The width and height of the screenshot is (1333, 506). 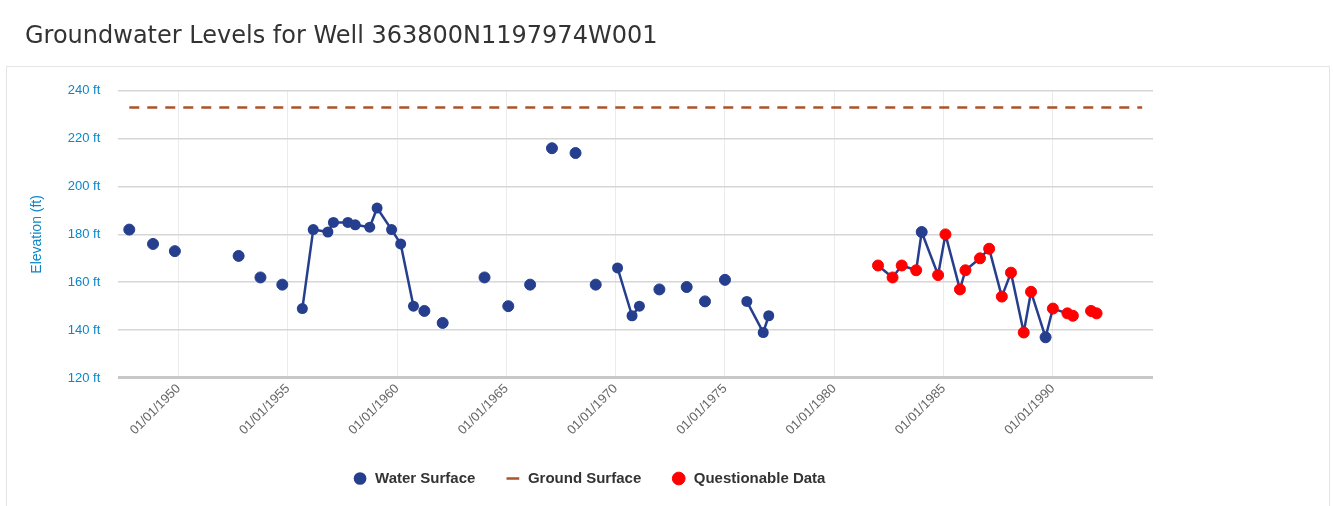 I want to click on y-tick-label: 180 ft, so click(x=84, y=233).